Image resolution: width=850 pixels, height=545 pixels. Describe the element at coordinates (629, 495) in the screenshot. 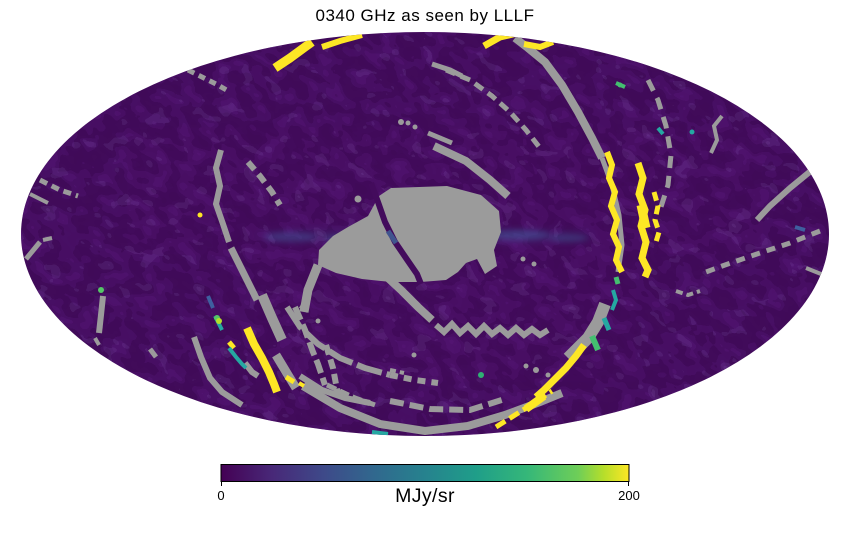

I see `svg-text: 200` at that location.